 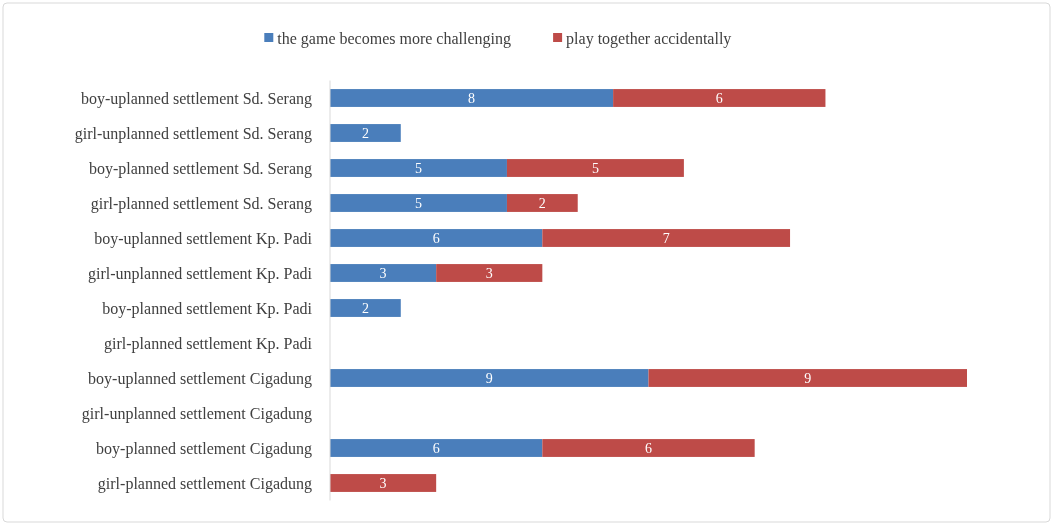 I want to click on legend-label: play together accidentally, so click(x=649, y=38).